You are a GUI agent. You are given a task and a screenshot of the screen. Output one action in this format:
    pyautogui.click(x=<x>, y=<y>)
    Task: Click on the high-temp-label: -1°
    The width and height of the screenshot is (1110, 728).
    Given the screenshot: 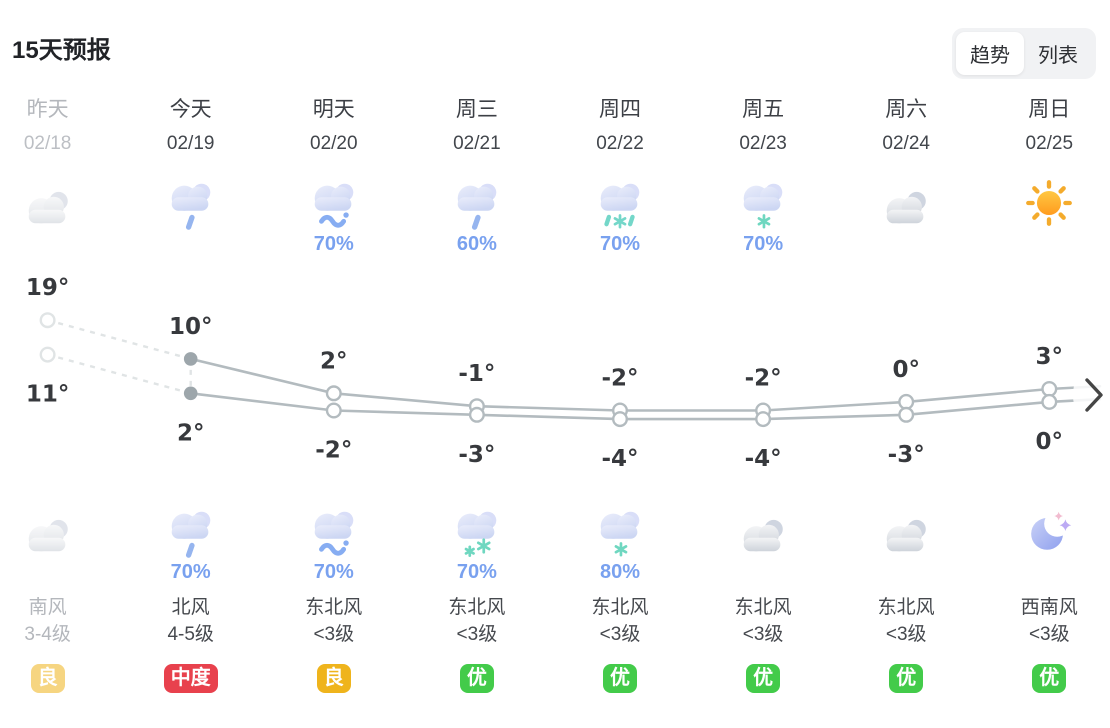 What is the action you would take?
    pyautogui.click(x=476, y=374)
    